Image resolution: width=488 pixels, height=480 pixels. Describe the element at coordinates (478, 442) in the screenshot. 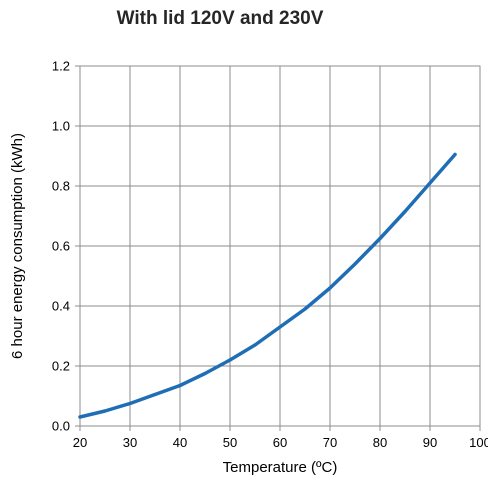

I see `x-tick-label: 100` at that location.